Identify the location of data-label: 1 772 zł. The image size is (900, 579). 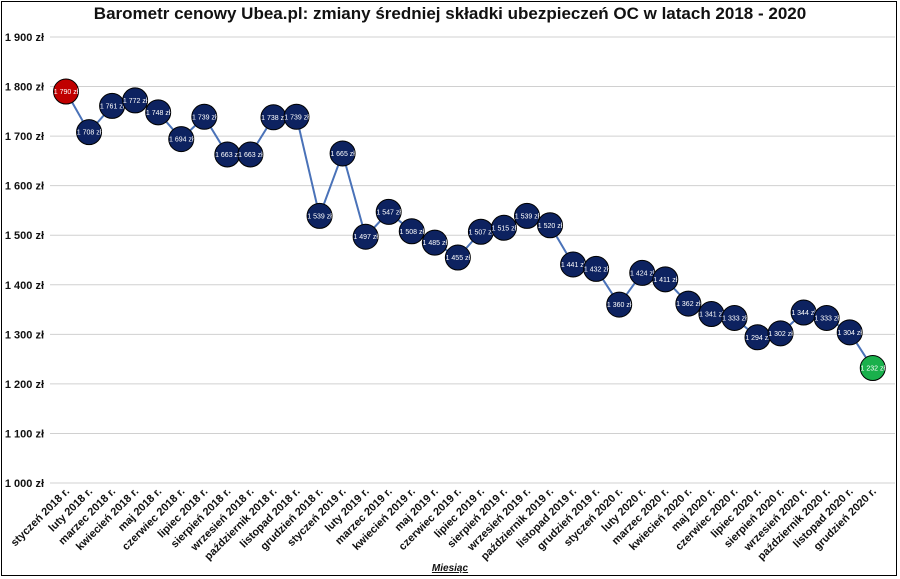
(135, 101).